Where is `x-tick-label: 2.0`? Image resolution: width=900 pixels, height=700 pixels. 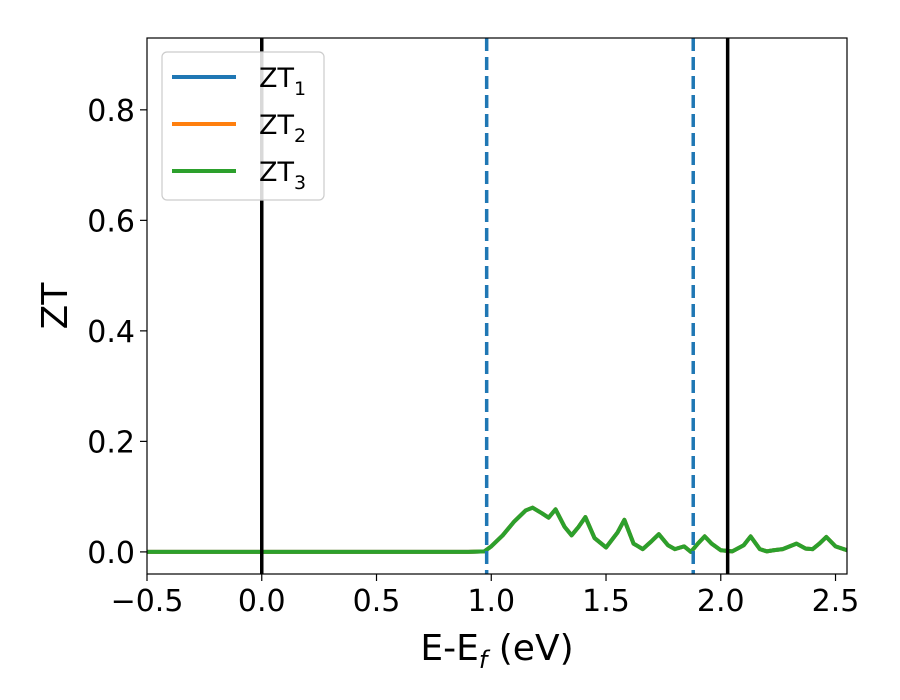 x-tick-label: 2.0 is located at coordinates (721, 601).